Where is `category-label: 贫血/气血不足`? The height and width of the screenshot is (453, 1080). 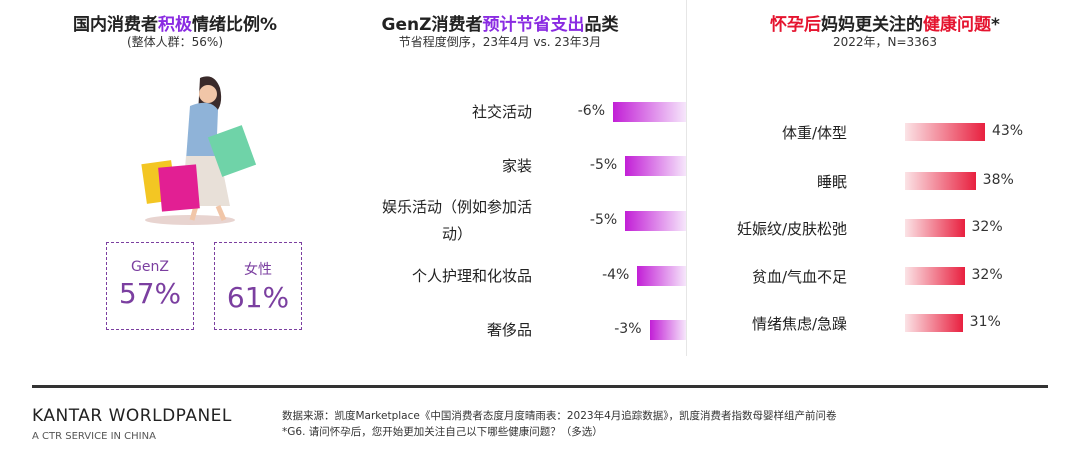
category-label: 贫血/气血不足 is located at coordinates (799, 277).